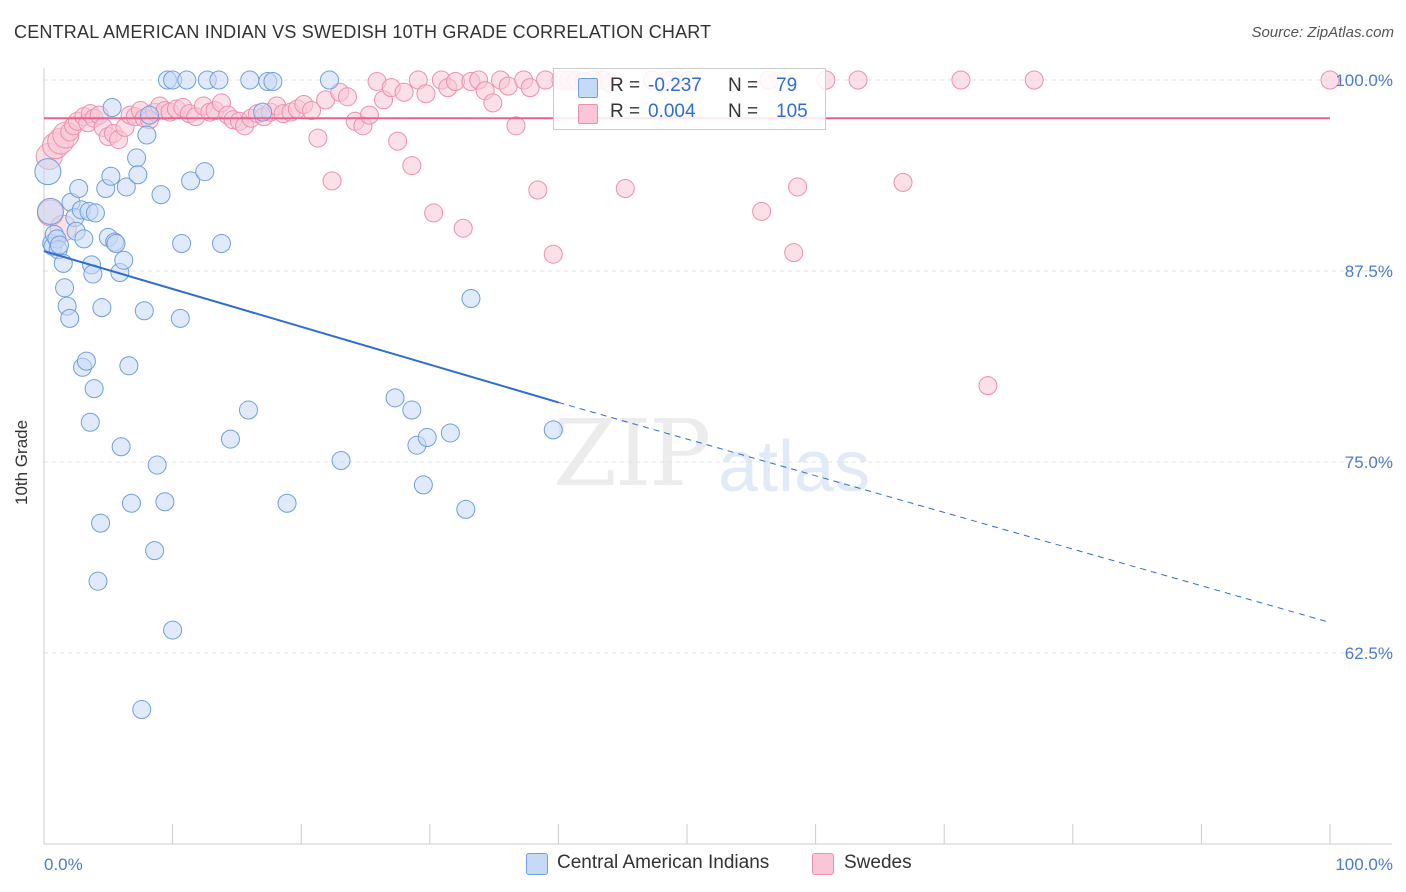 The width and height of the screenshot is (1406, 892). I want to click on series-swatch-pink, so click(823, 864).